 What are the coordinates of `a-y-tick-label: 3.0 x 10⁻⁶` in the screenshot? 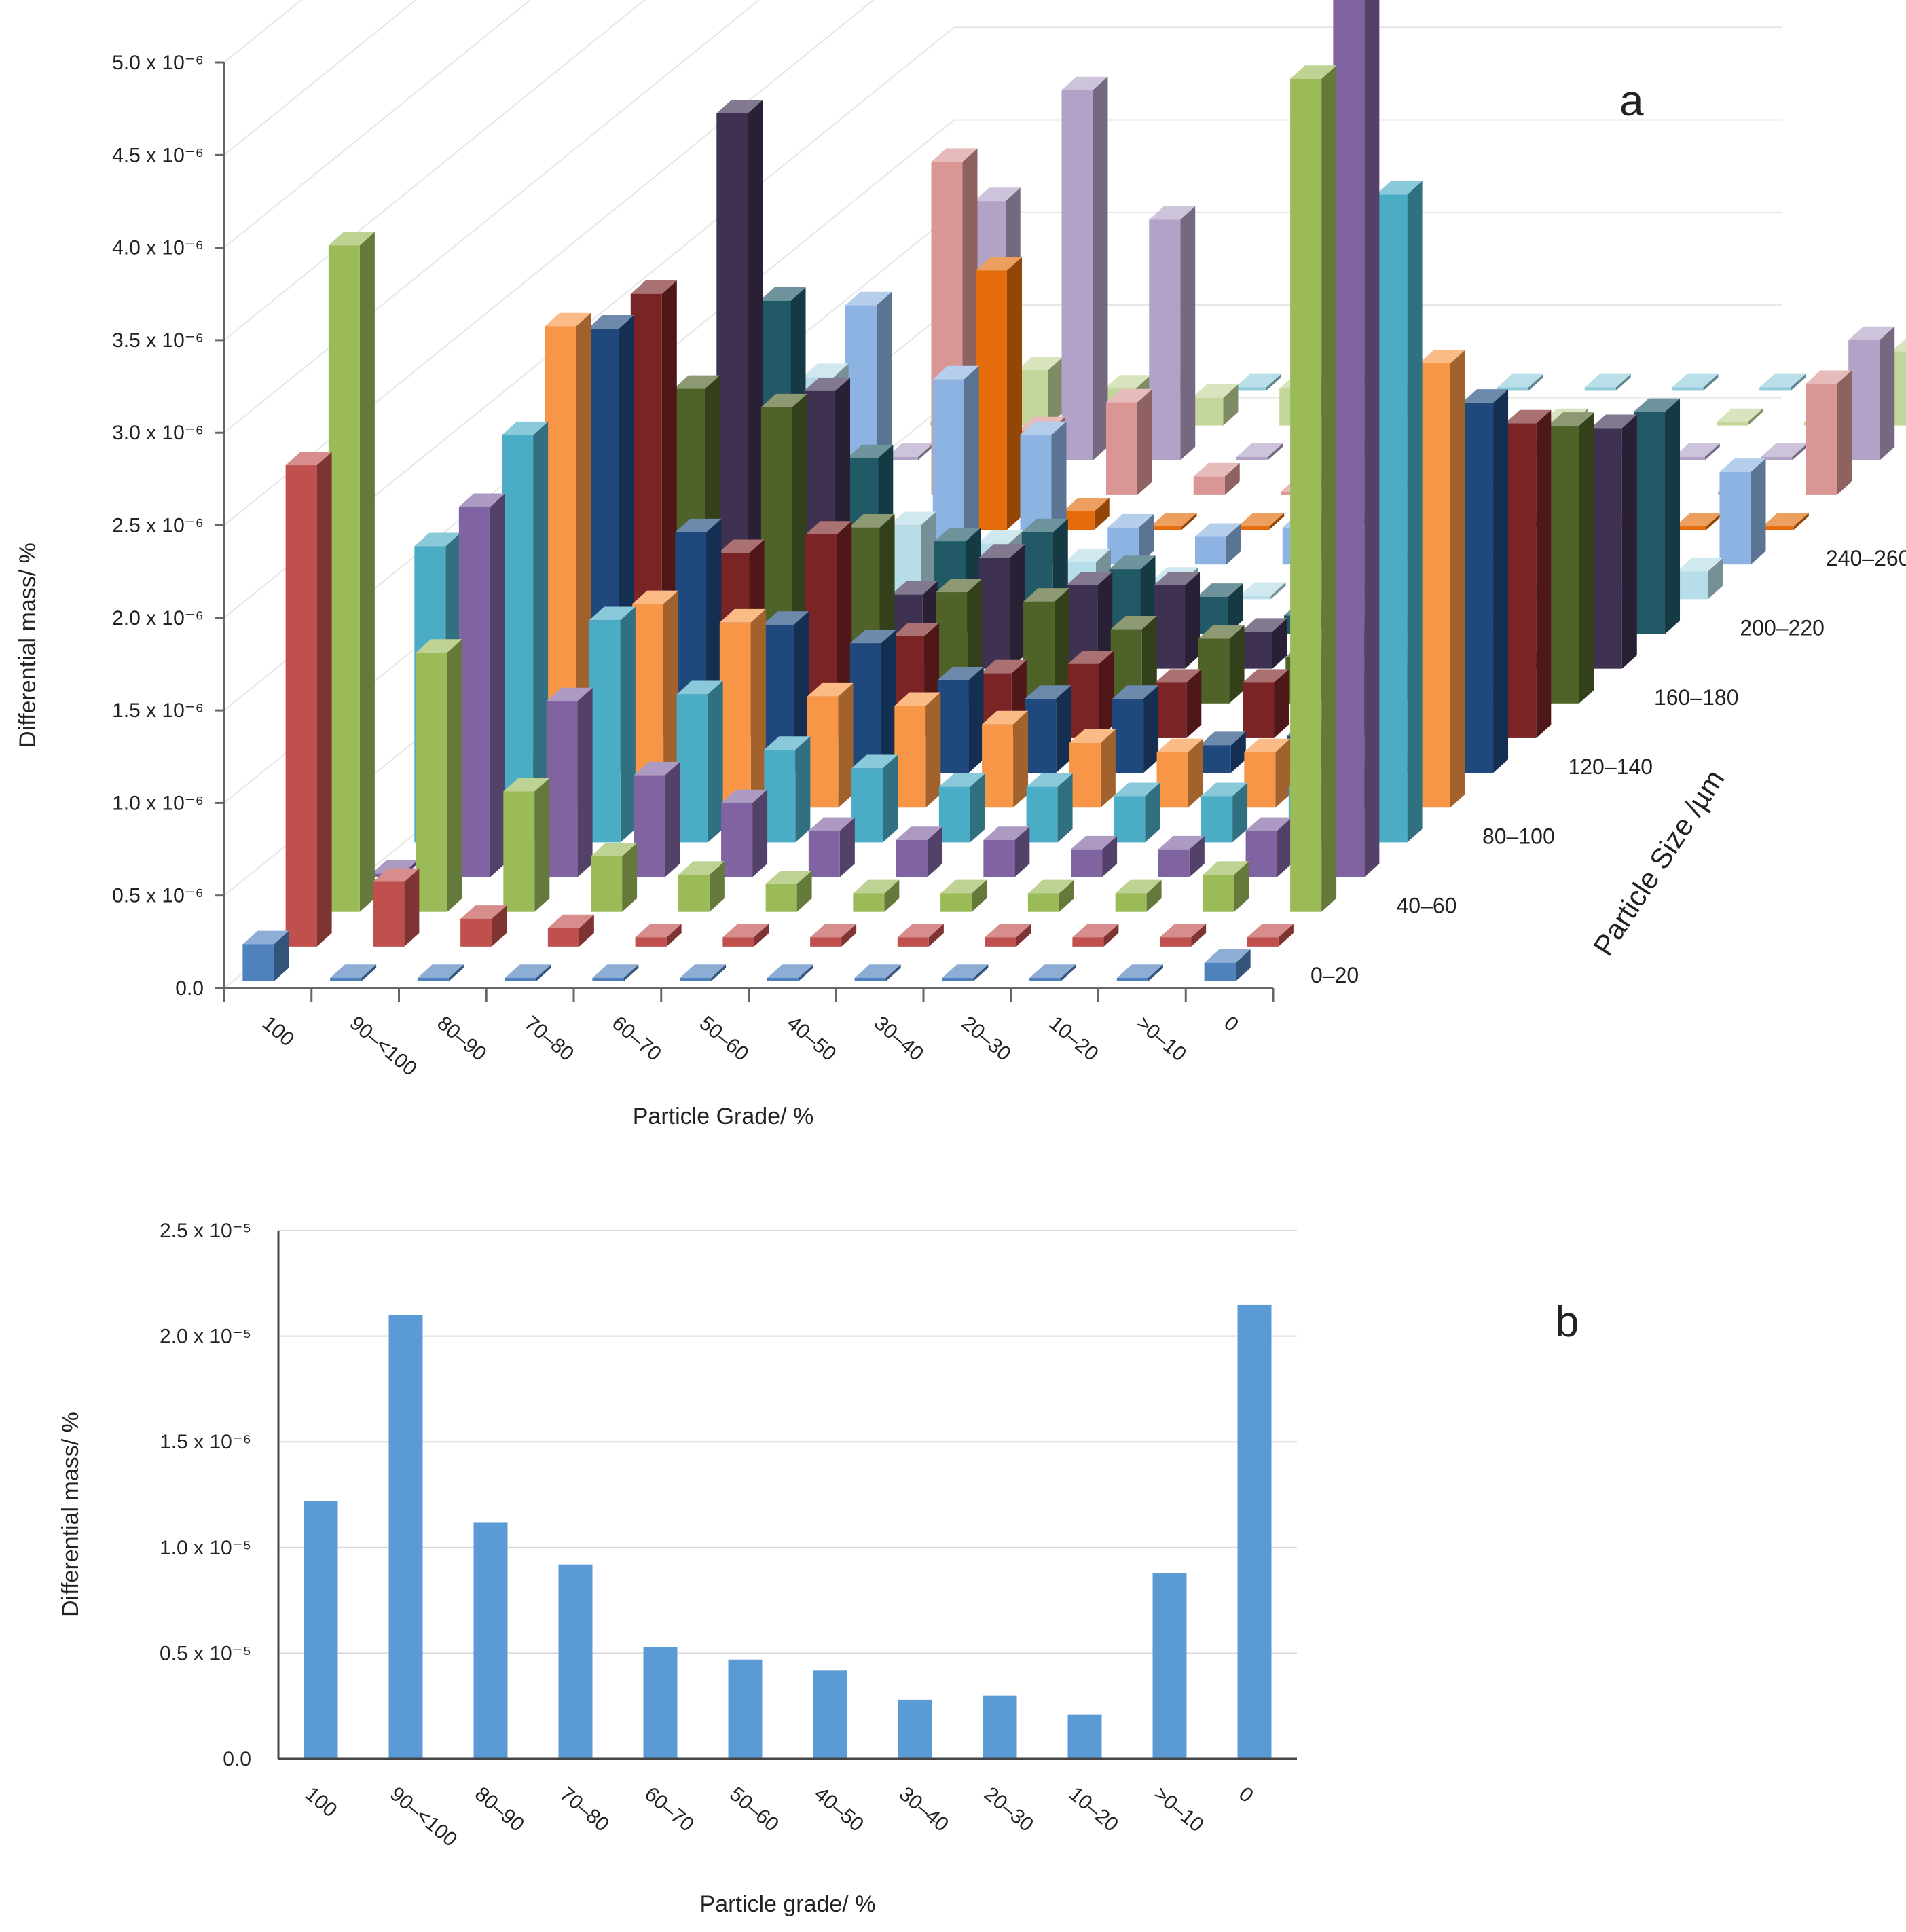 It's located at (158, 433).